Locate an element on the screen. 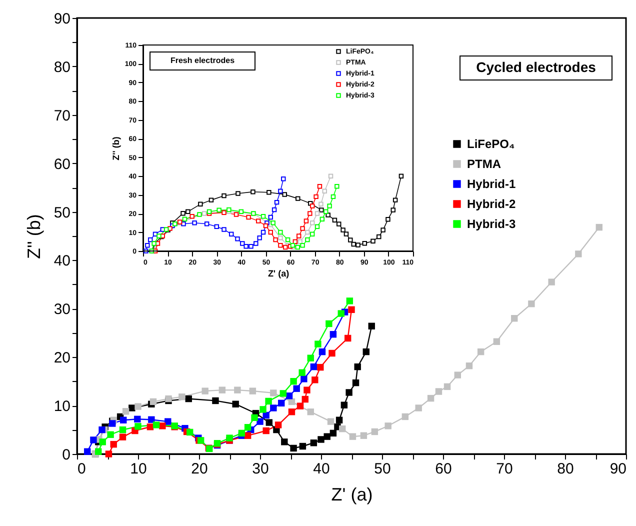 The width and height of the screenshot is (636, 526). x-tick-label: 0 is located at coordinates (82, 469).